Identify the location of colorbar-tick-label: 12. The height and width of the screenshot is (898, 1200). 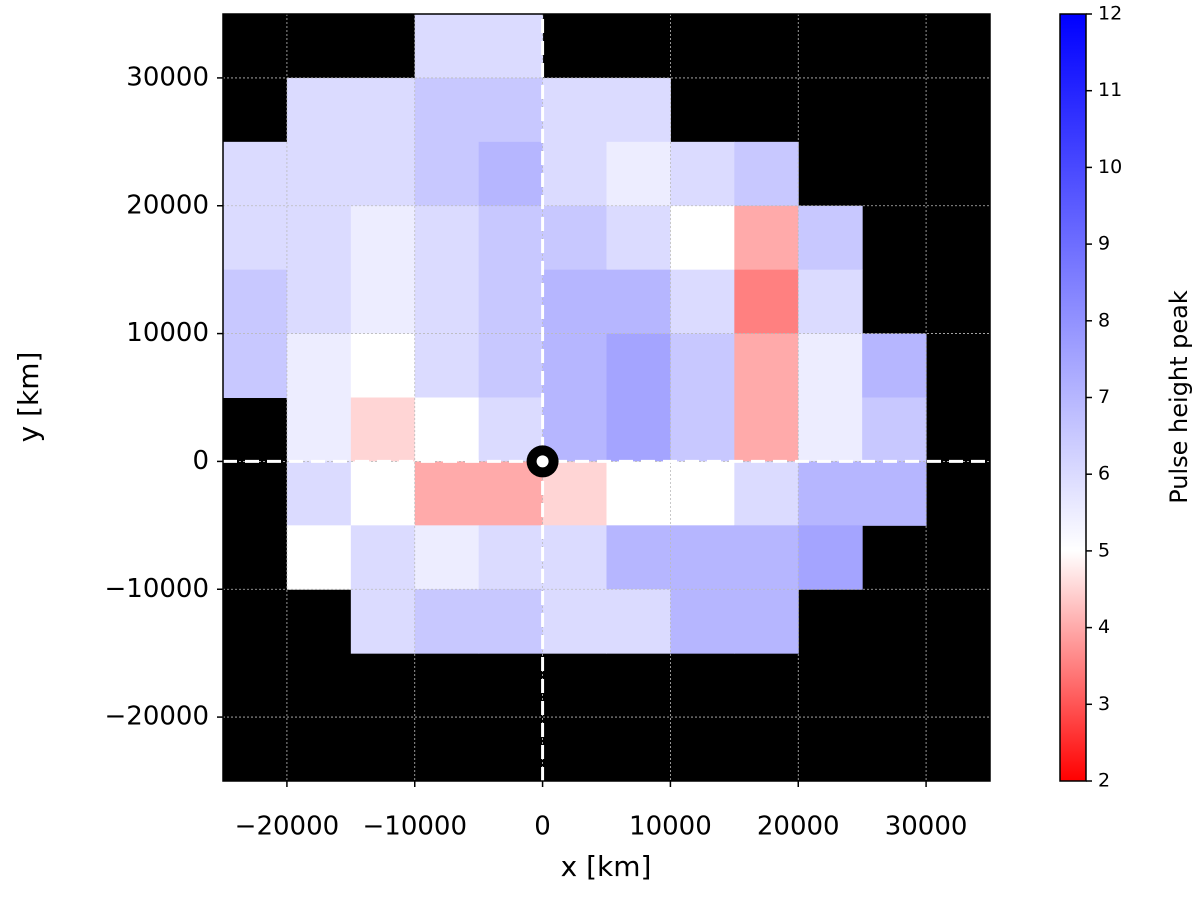
(1110, 14).